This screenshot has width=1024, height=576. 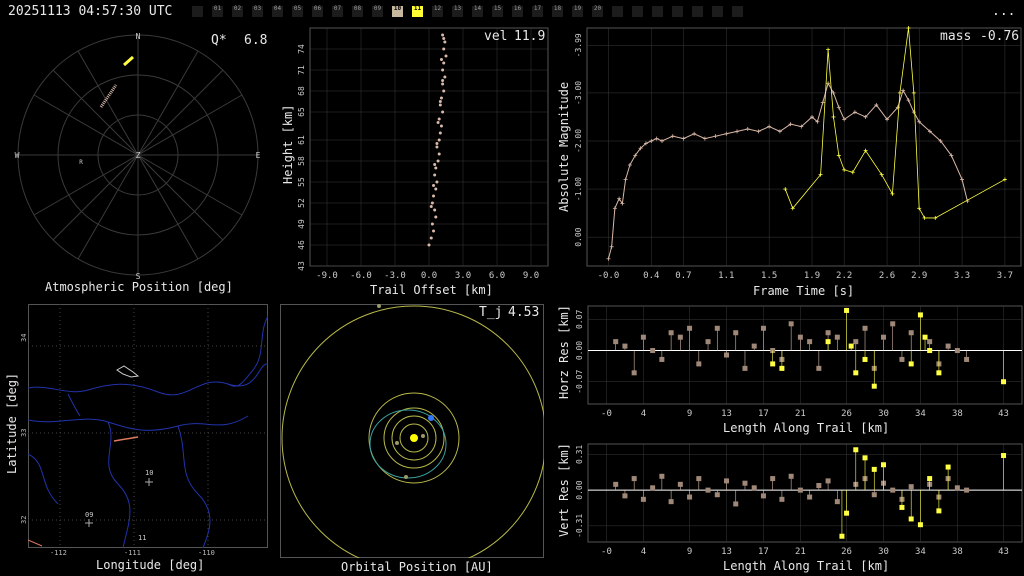 What do you see at coordinates (24, 432) in the screenshot?
I see `lat-tick-33: 33` at bounding box center [24, 432].